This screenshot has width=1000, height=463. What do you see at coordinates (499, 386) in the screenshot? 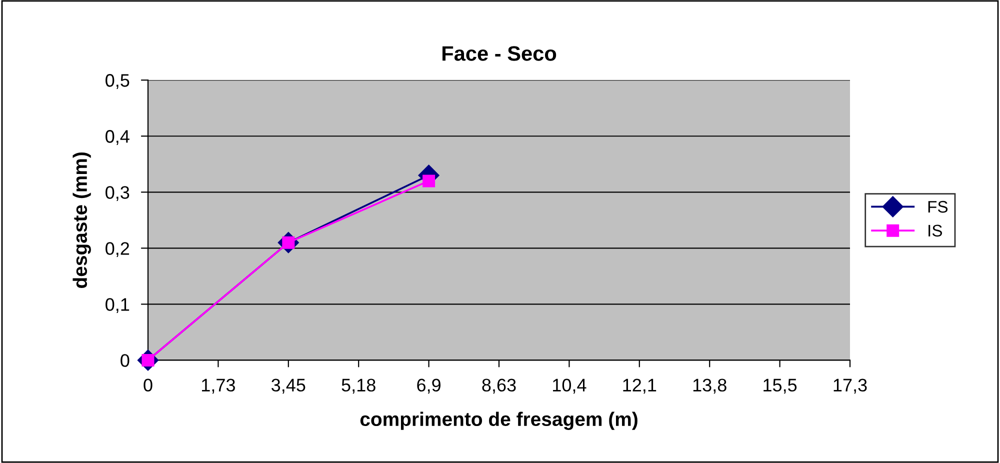
I see `x-tick-label: 8,63` at bounding box center [499, 386].